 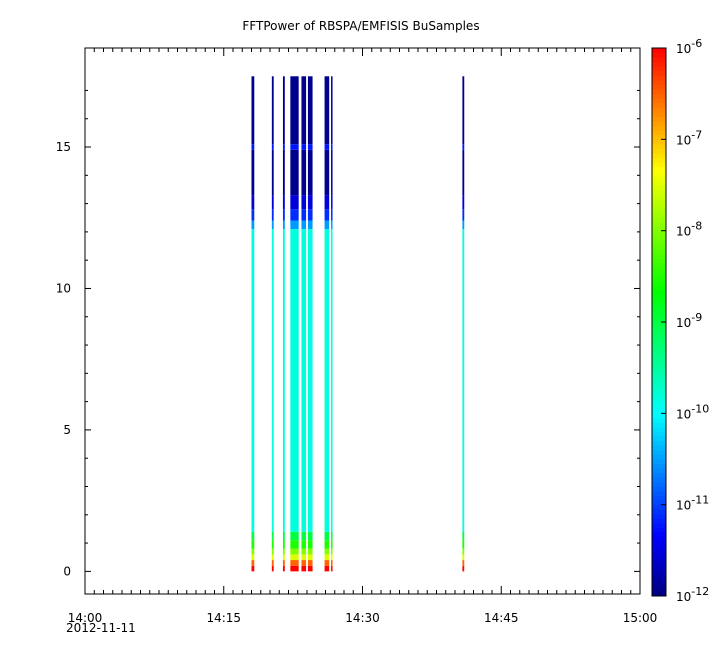 I want to click on colorbar-tick-exponent: -12, so click(x=700, y=591).